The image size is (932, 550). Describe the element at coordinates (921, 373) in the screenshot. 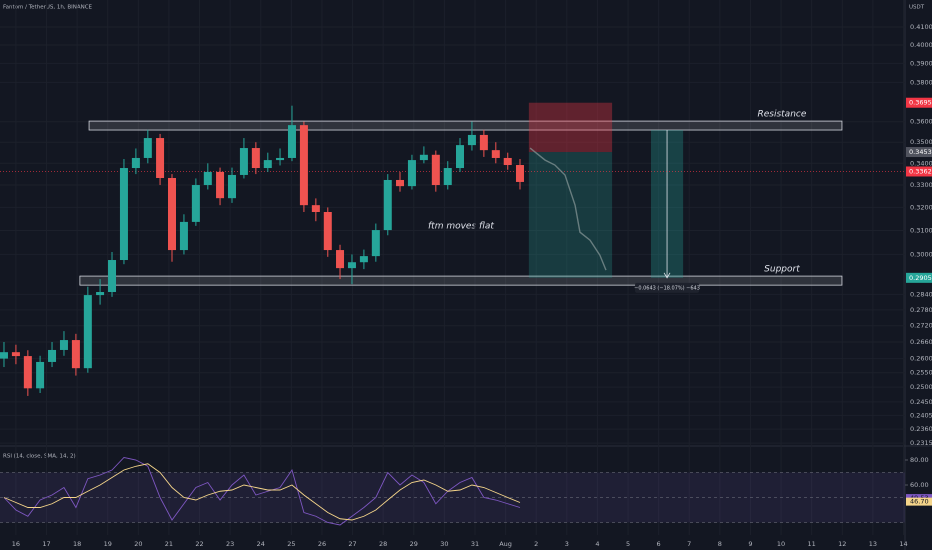

I see `y-tick-label: 0.2550` at that location.